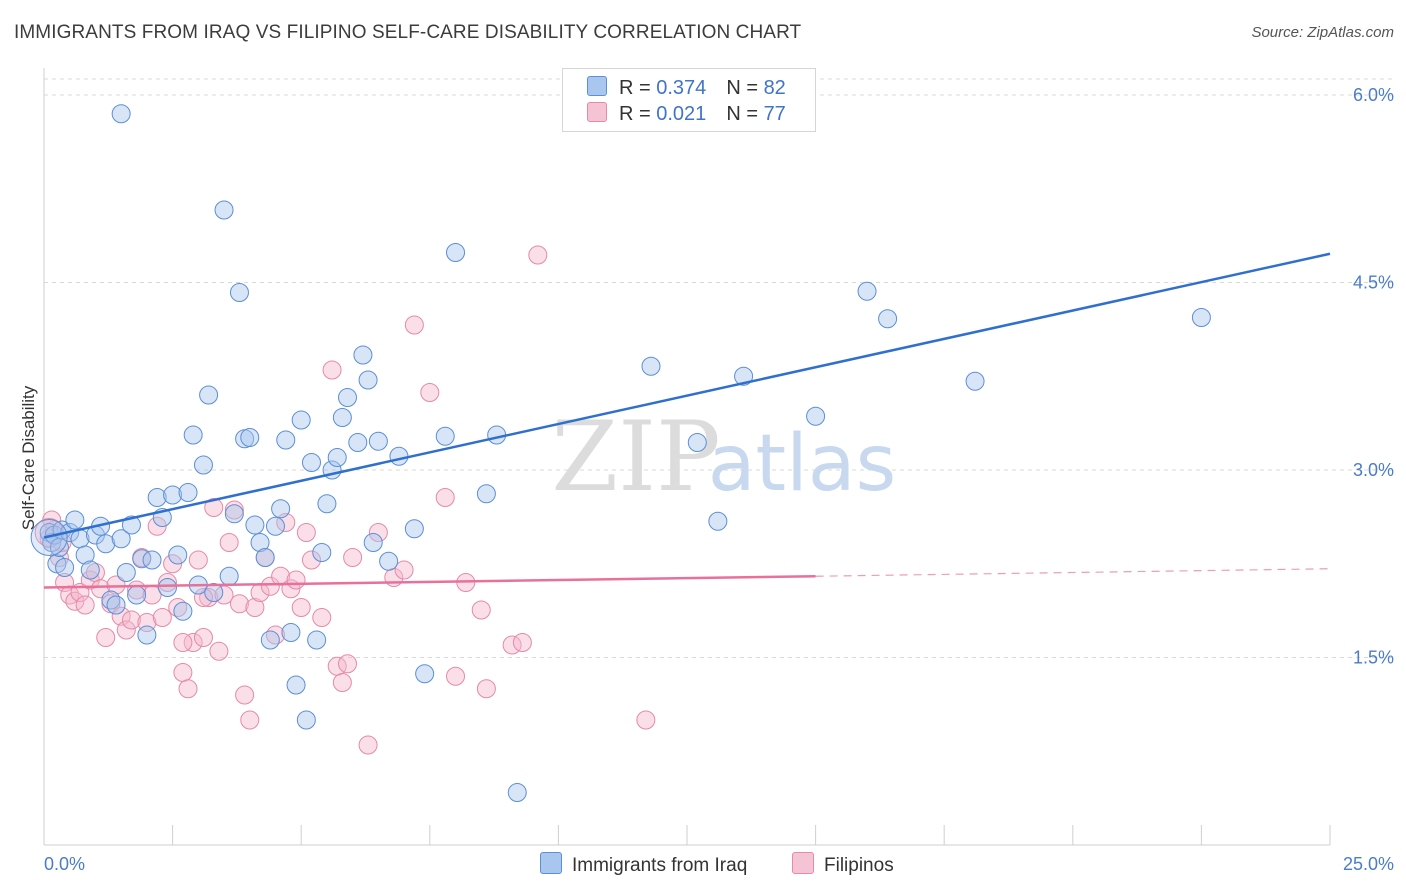 The image size is (1406, 892). I want to click on watermark-zip: ZIP, so click(635, 457).